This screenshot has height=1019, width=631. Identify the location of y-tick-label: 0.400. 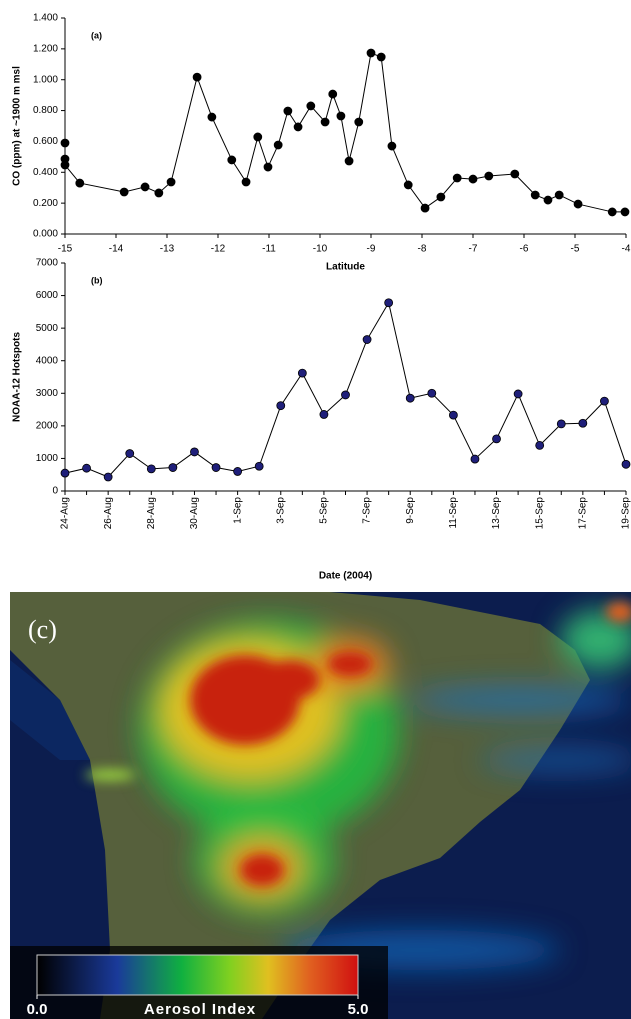
(45, 172).